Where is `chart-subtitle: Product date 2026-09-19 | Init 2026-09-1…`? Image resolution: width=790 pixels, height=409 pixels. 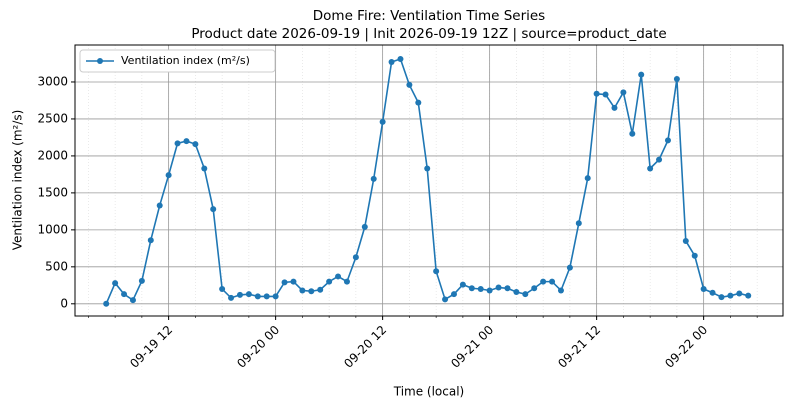 chart-subtitle: Product date 2026-09-19 | Init 2026-09-1… is located at coordinates (428, 34).